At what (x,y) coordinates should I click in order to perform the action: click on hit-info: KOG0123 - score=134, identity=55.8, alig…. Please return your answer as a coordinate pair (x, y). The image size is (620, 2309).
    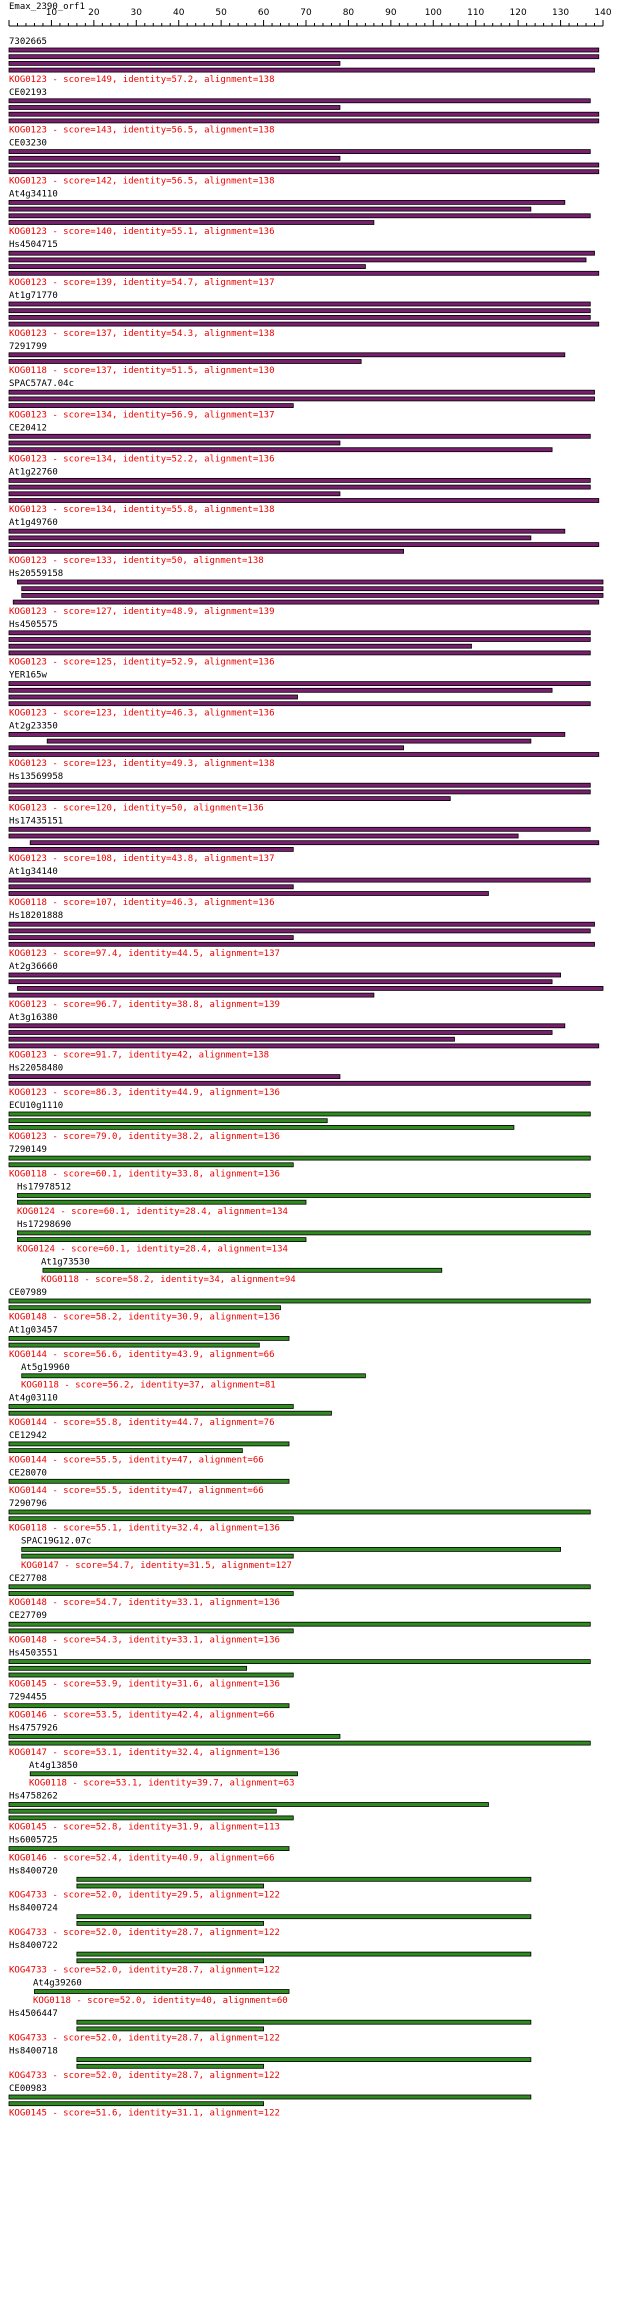
    Looking at the image, I should click on (142, 510).